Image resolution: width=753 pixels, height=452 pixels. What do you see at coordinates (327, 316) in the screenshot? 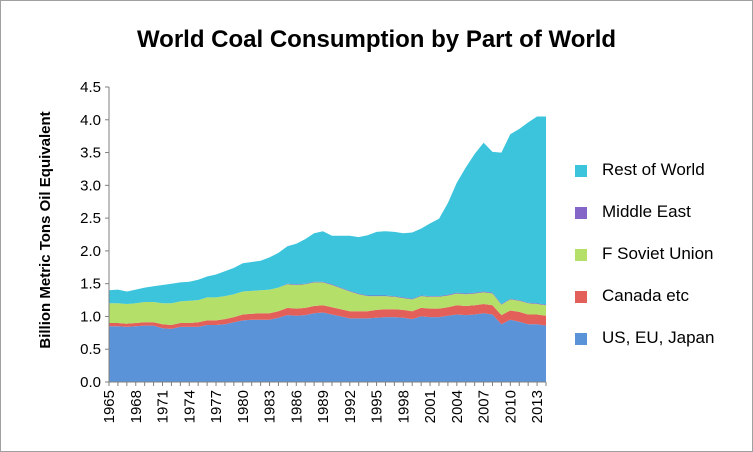
I see `area-series-canada-etc` at bounding box center [327, 316].